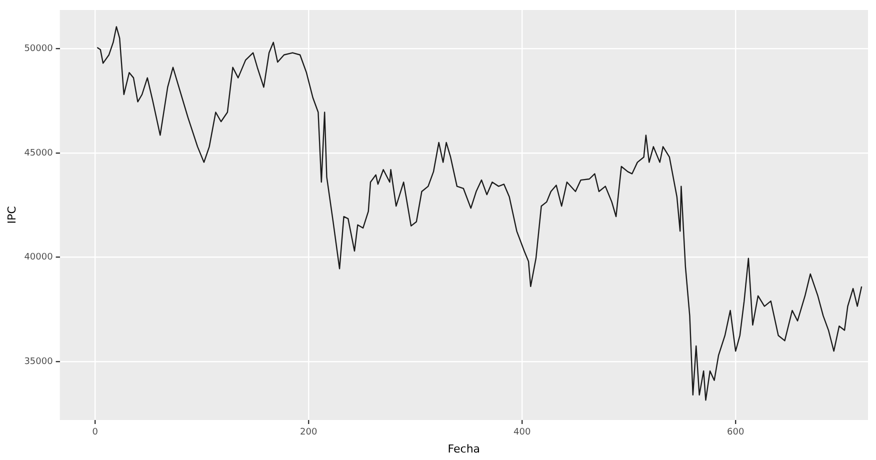  What do you see at coordinates (39, 257) in the screenshot?
I see `y-tick-label: 40000` at bounding box center [39, 257].